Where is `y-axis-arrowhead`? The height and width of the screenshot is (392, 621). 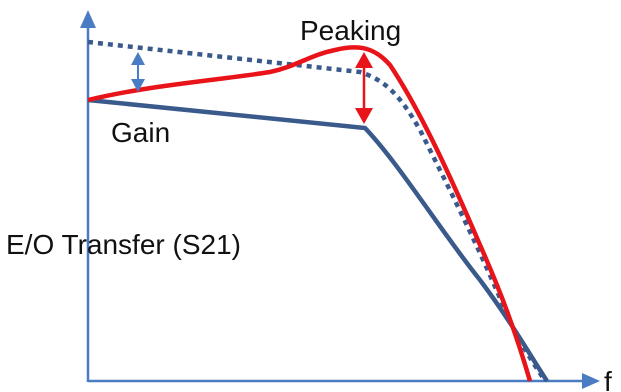 y-axis-arrowhead is located at coordinates (88, 19).